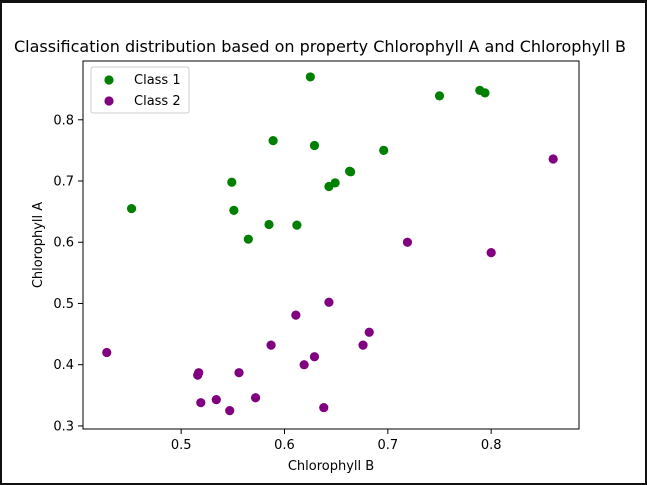  What do you see at coordinates (336, 441) in the screenshot?
I see `x-axis-ticks: 0.5 0.6 0.7 0.8` at bounding box center [336, 441].